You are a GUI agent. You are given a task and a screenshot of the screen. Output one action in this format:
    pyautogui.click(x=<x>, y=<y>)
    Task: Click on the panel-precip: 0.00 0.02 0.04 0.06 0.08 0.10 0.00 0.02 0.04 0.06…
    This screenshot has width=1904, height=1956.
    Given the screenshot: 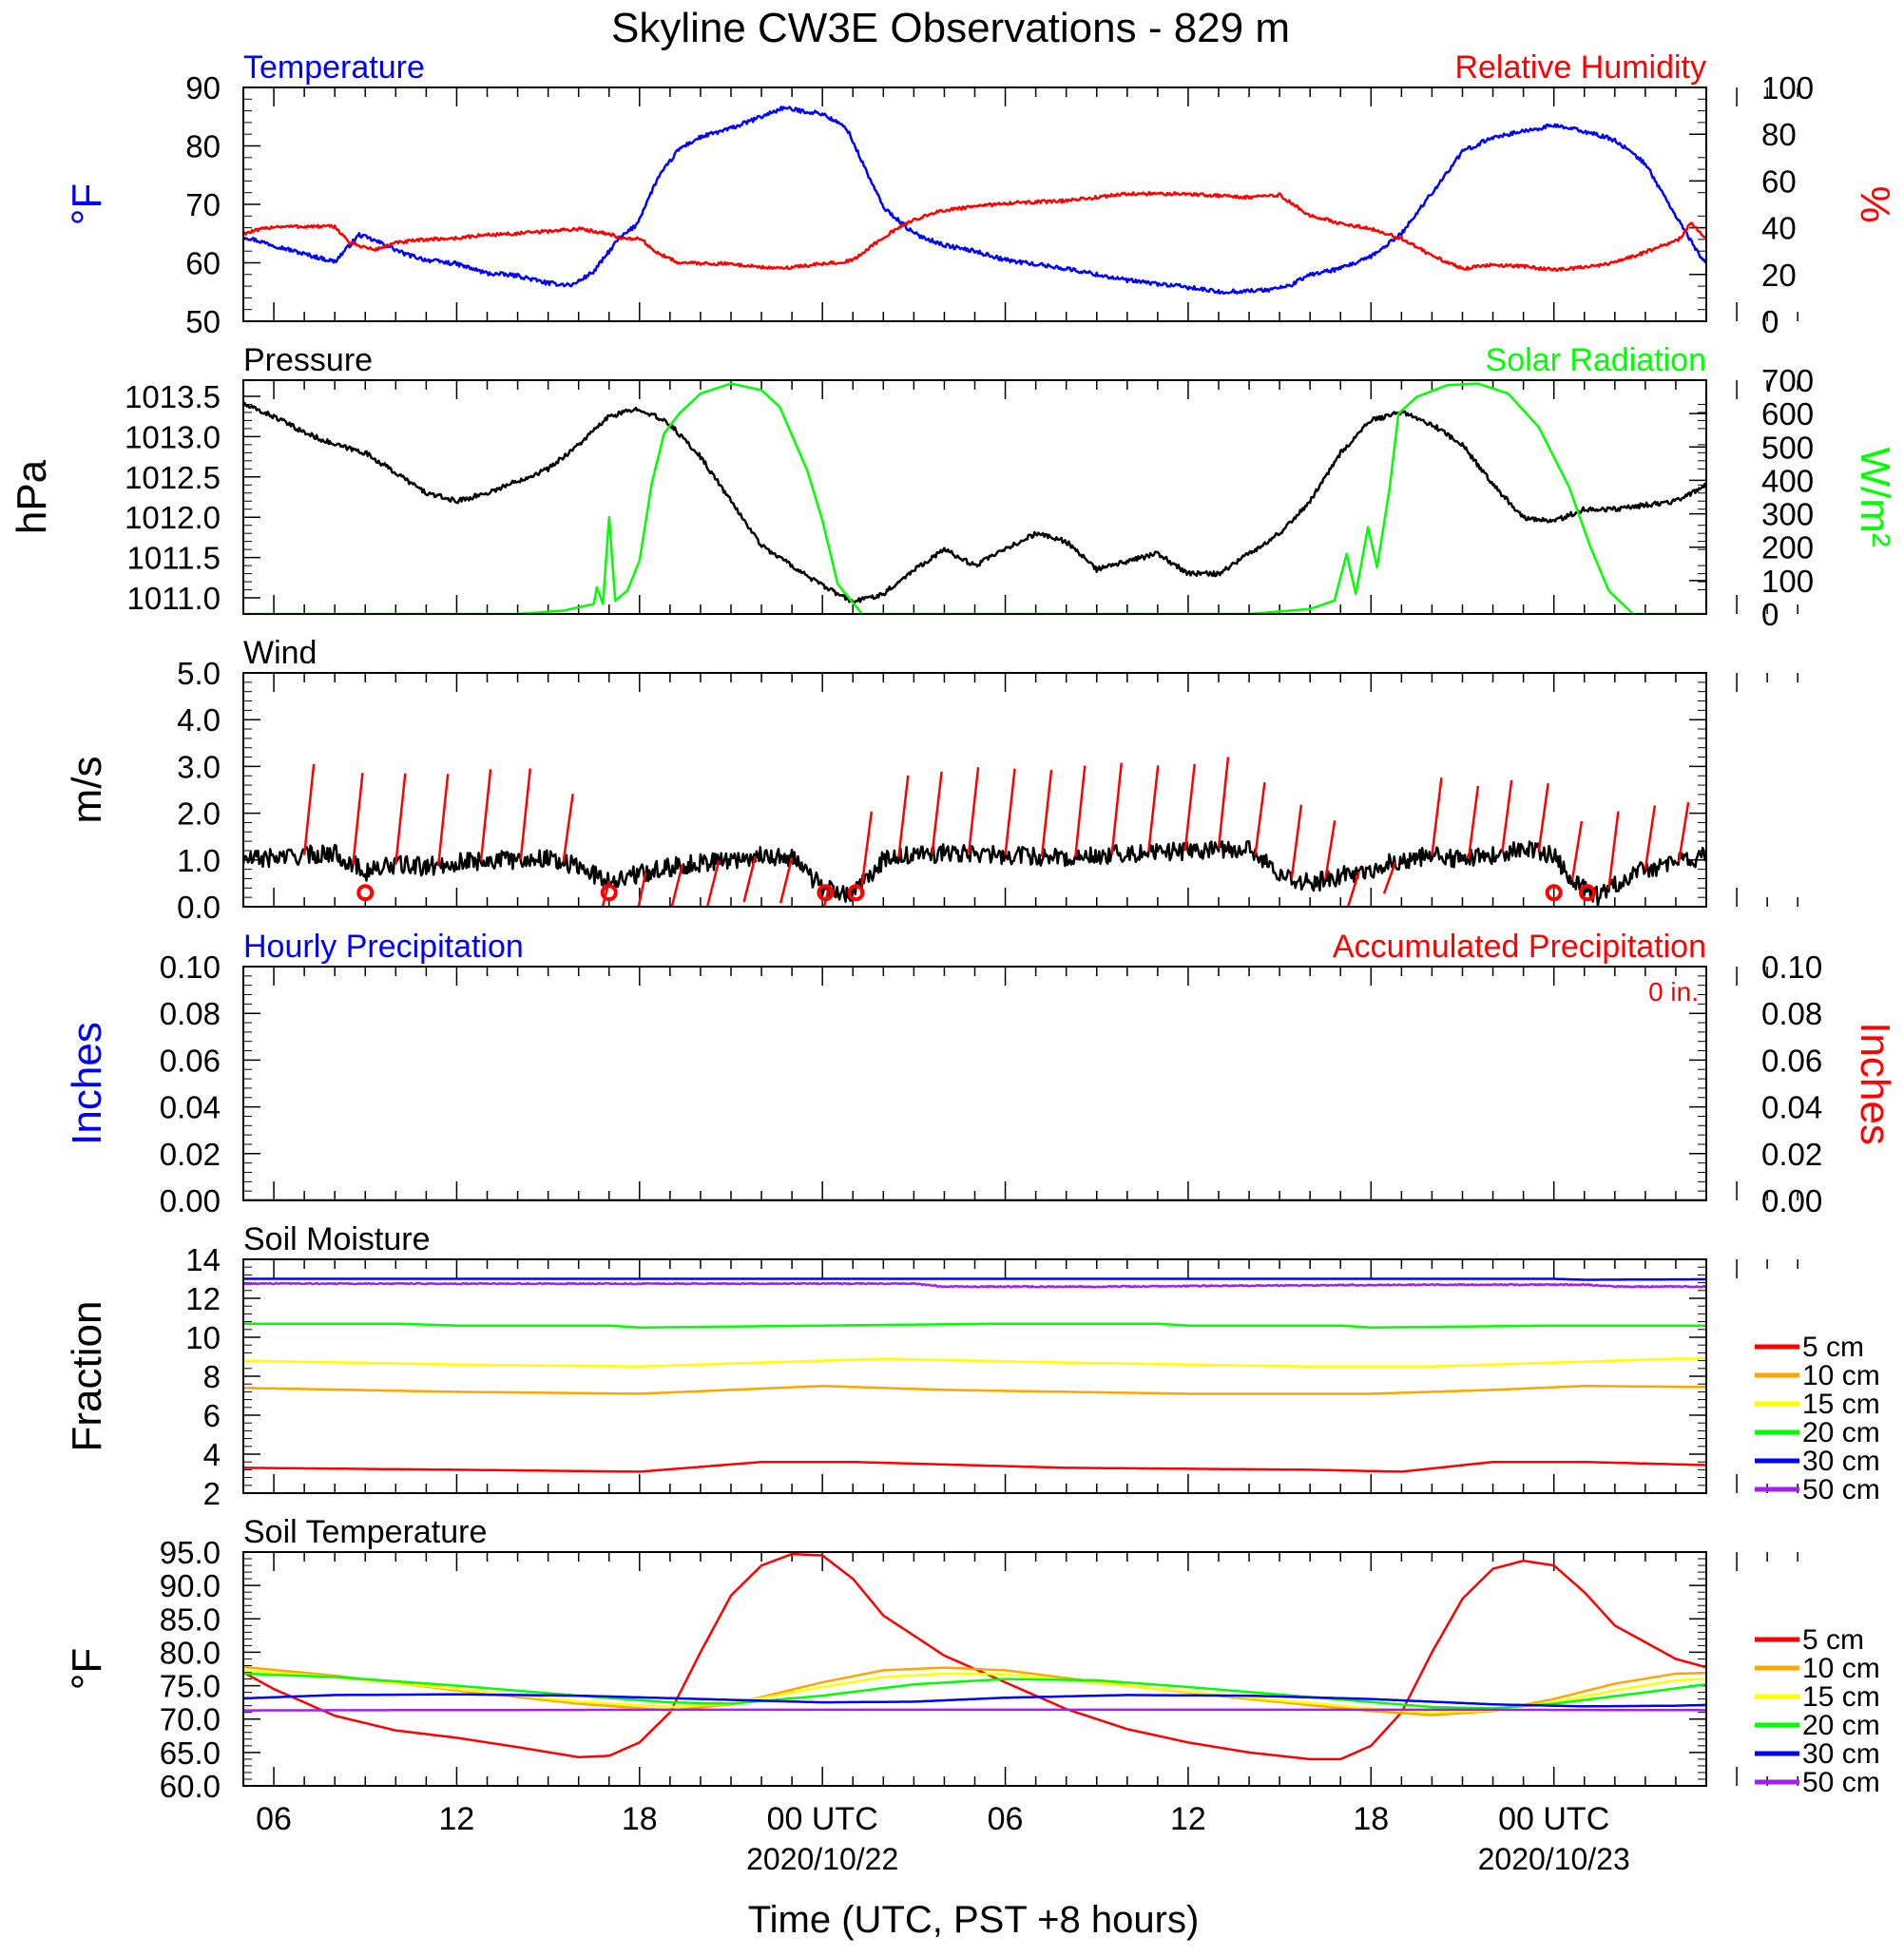 What is the action you would take?
    pyautogui.click(x=981, y=1073)
    